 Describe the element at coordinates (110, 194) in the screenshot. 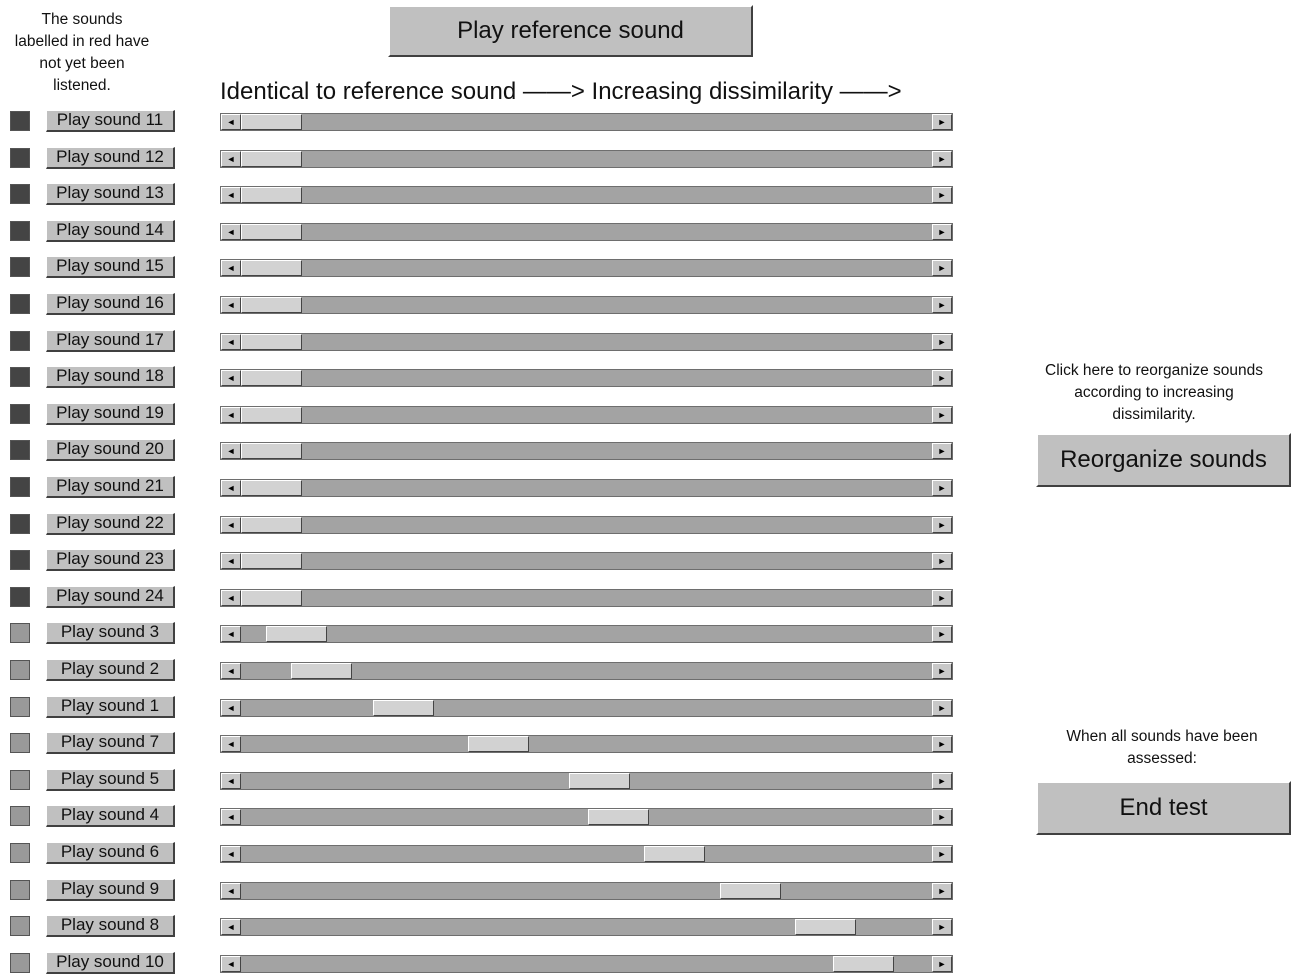

I see `play-sound-button: Play sound 13` at that location.